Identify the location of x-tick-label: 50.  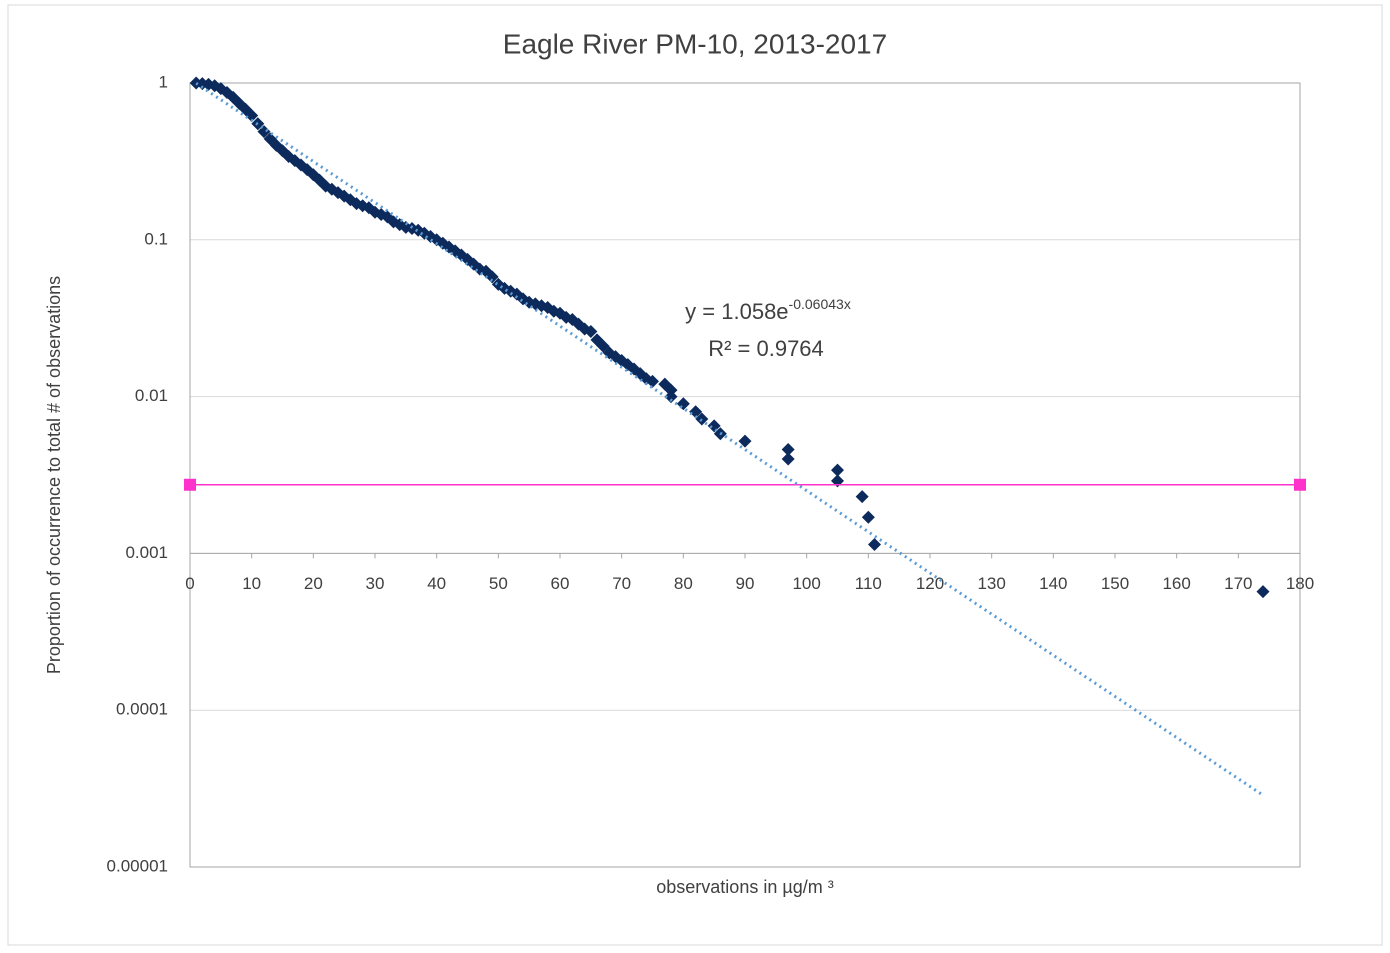
(498, 583).